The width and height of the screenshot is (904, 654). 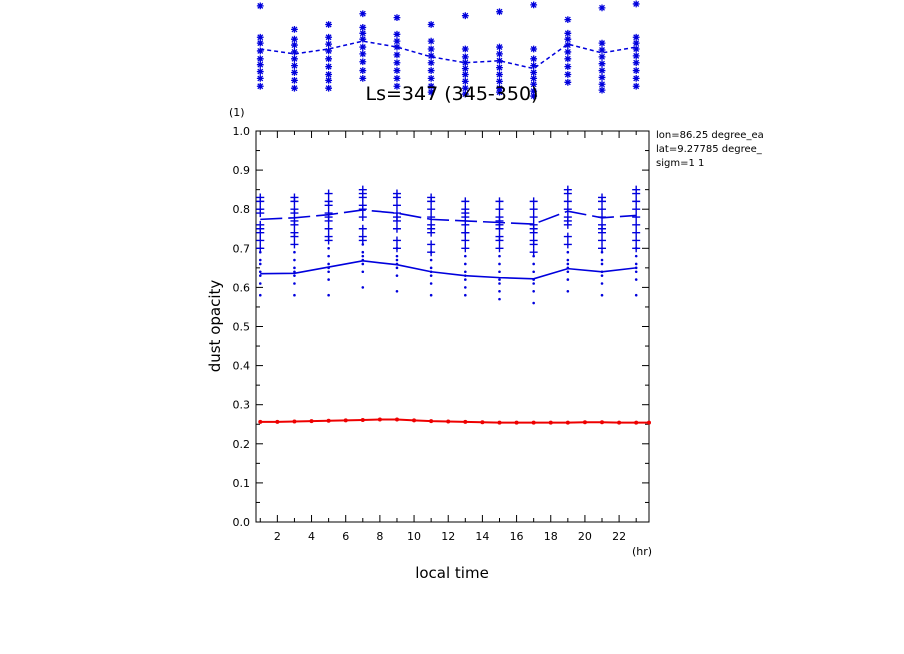 I want to click on y-tick-label: 0.1, so click(x=242, y=483).